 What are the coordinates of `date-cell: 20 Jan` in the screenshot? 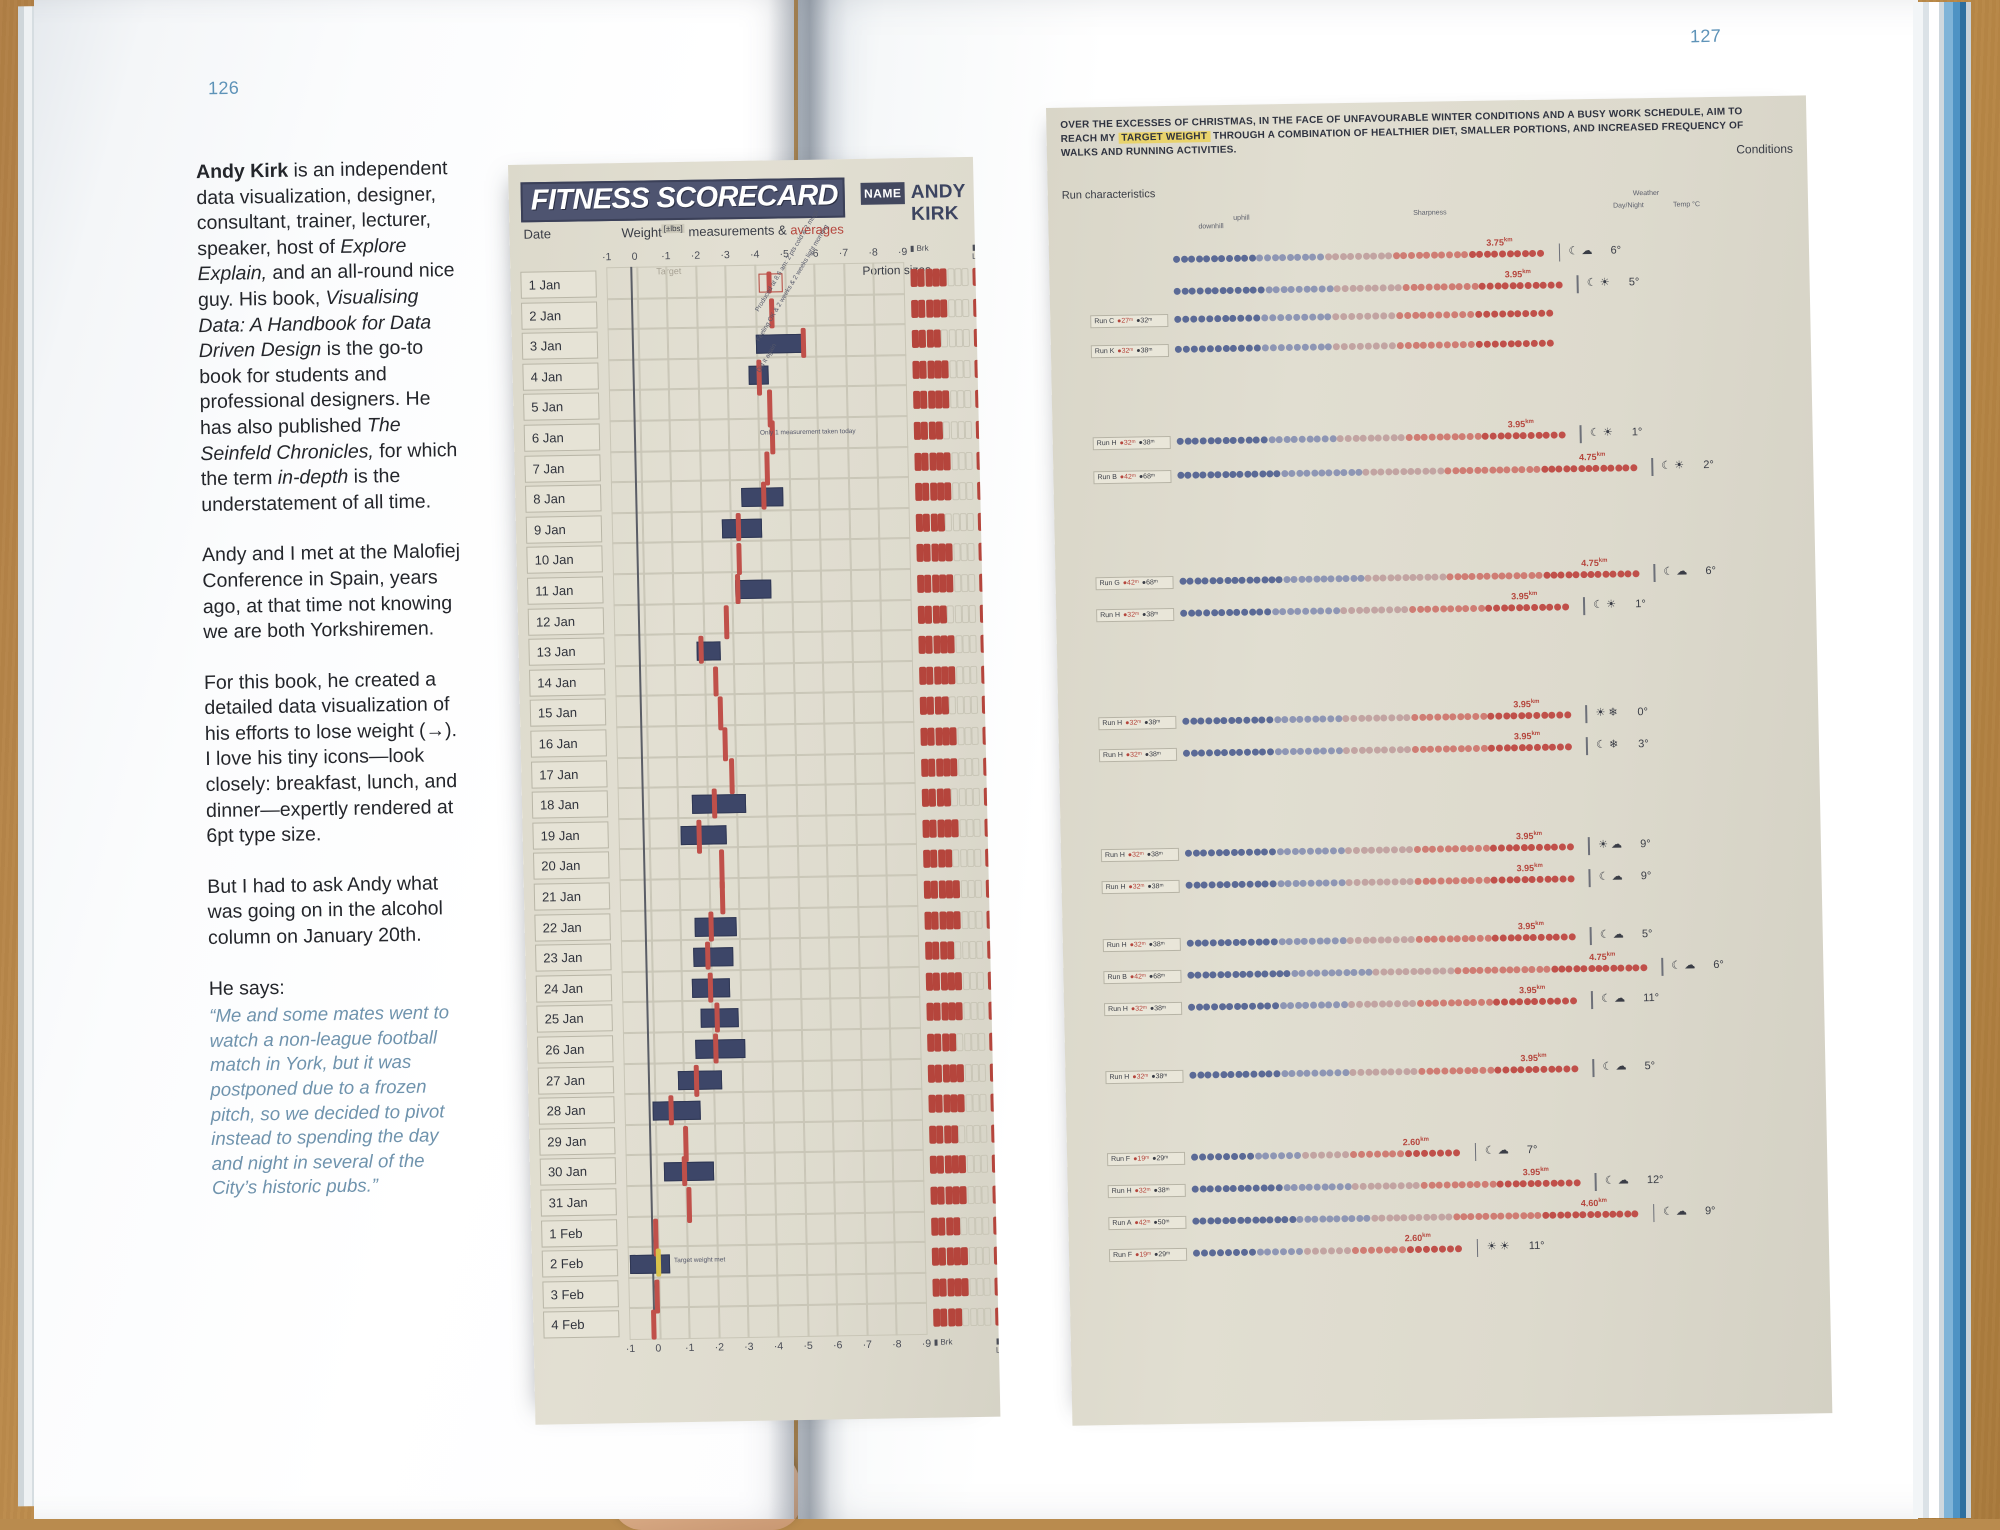 It's located at (571, 866).